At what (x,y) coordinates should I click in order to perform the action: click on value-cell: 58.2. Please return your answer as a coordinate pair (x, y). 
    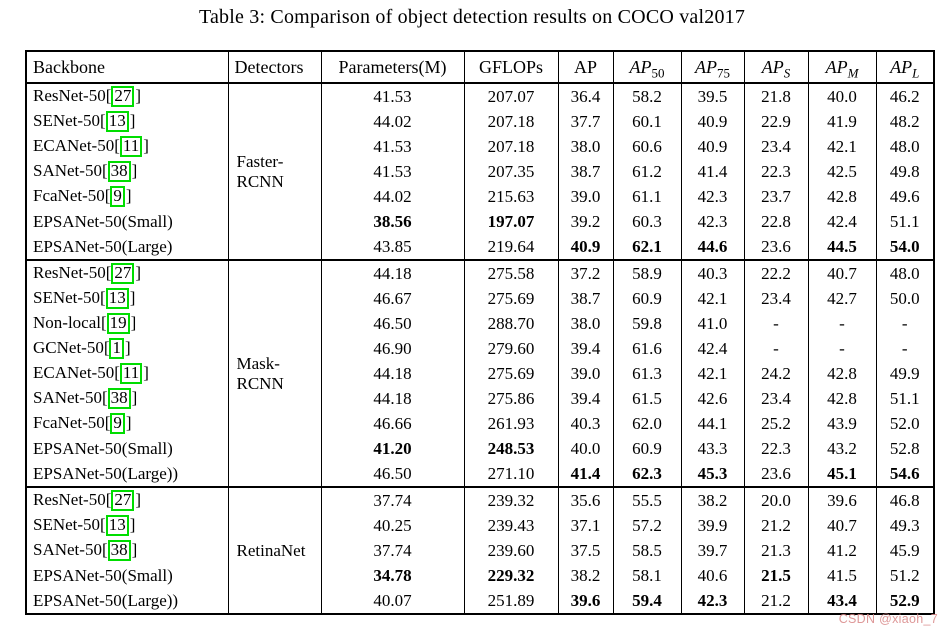
    Looking at the image, I should click on (647, 96).